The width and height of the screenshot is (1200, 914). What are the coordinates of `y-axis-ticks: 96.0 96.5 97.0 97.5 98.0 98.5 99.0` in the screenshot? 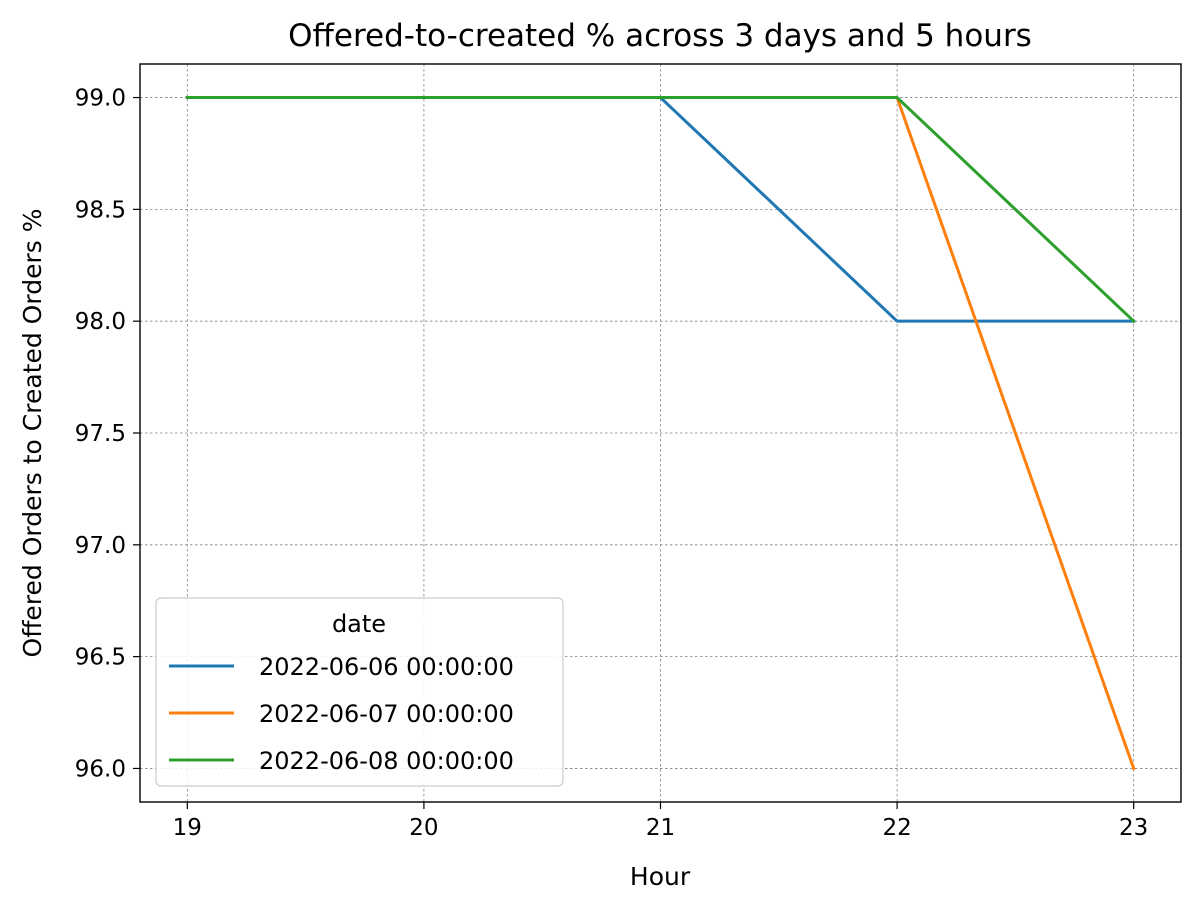 It's located at (107, 434).